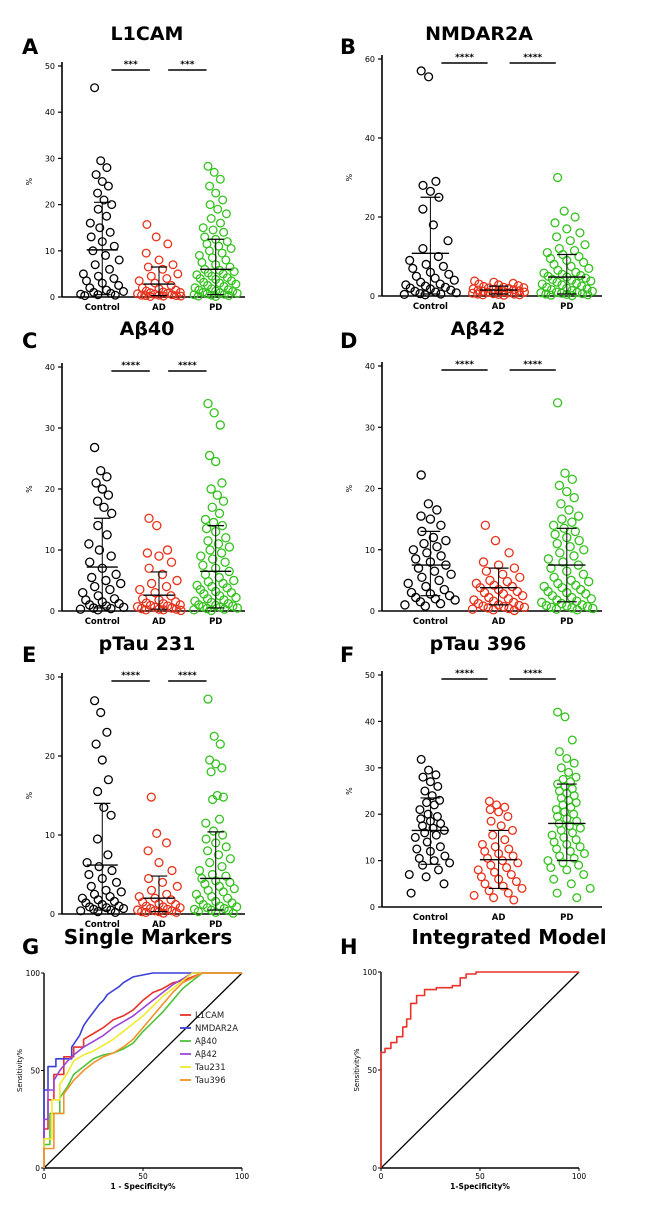 The height and width of the screenshot is (1214, 645). Describe the element at coordinates (148, 937) in the screenshot. I see `chart-title-G: Single Markers` at that location.